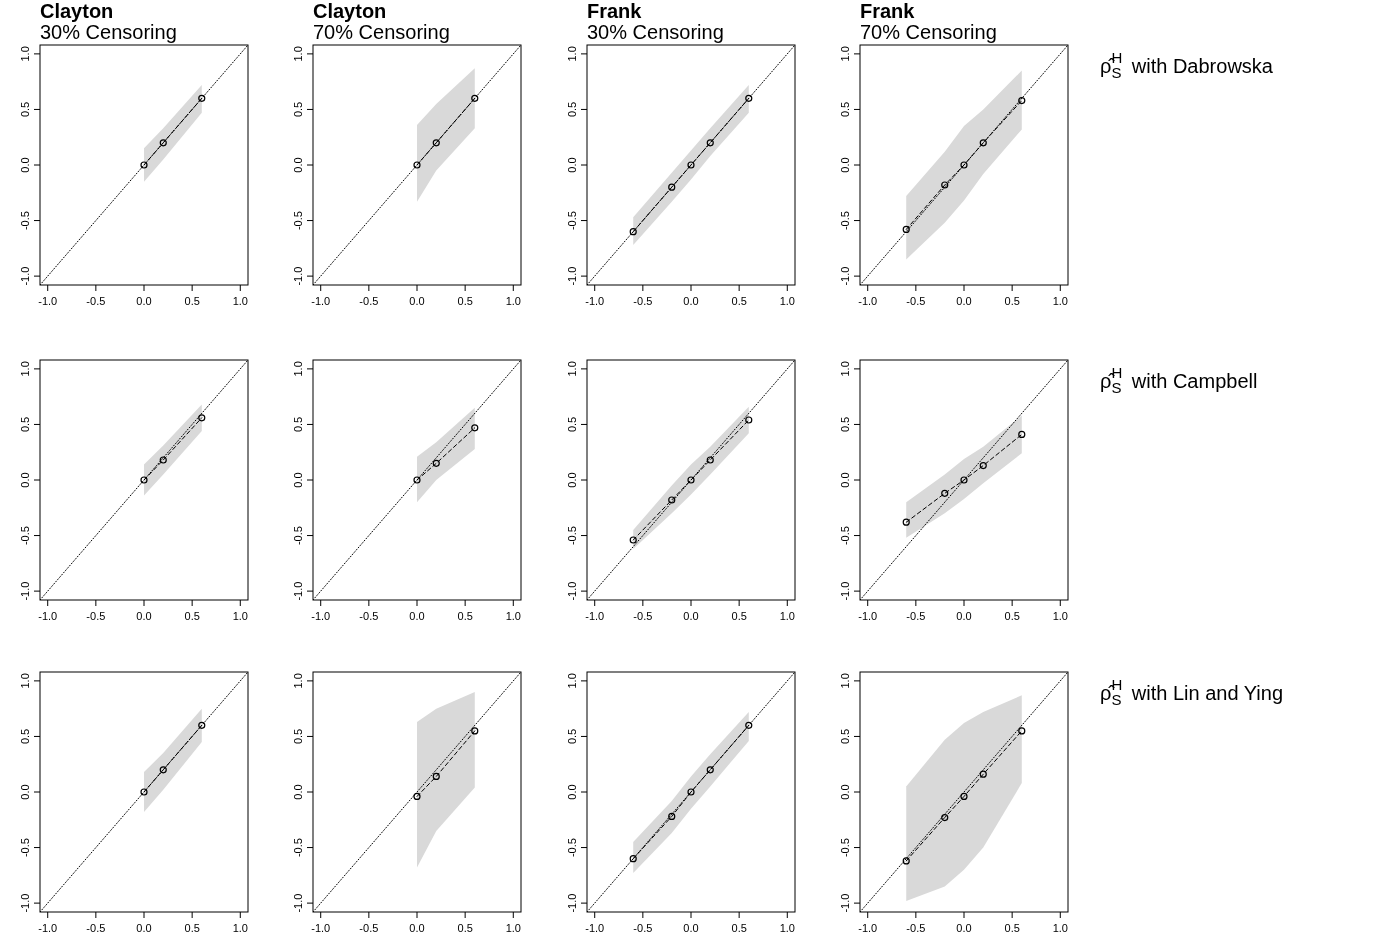 The height and width of the screenshot is (951, 1376). Describe the element at coordinates (1192, 691) in the screenshot. I see `text: ρ̂$_{S}$$^{H}$ with Lin and Ying` at that location.